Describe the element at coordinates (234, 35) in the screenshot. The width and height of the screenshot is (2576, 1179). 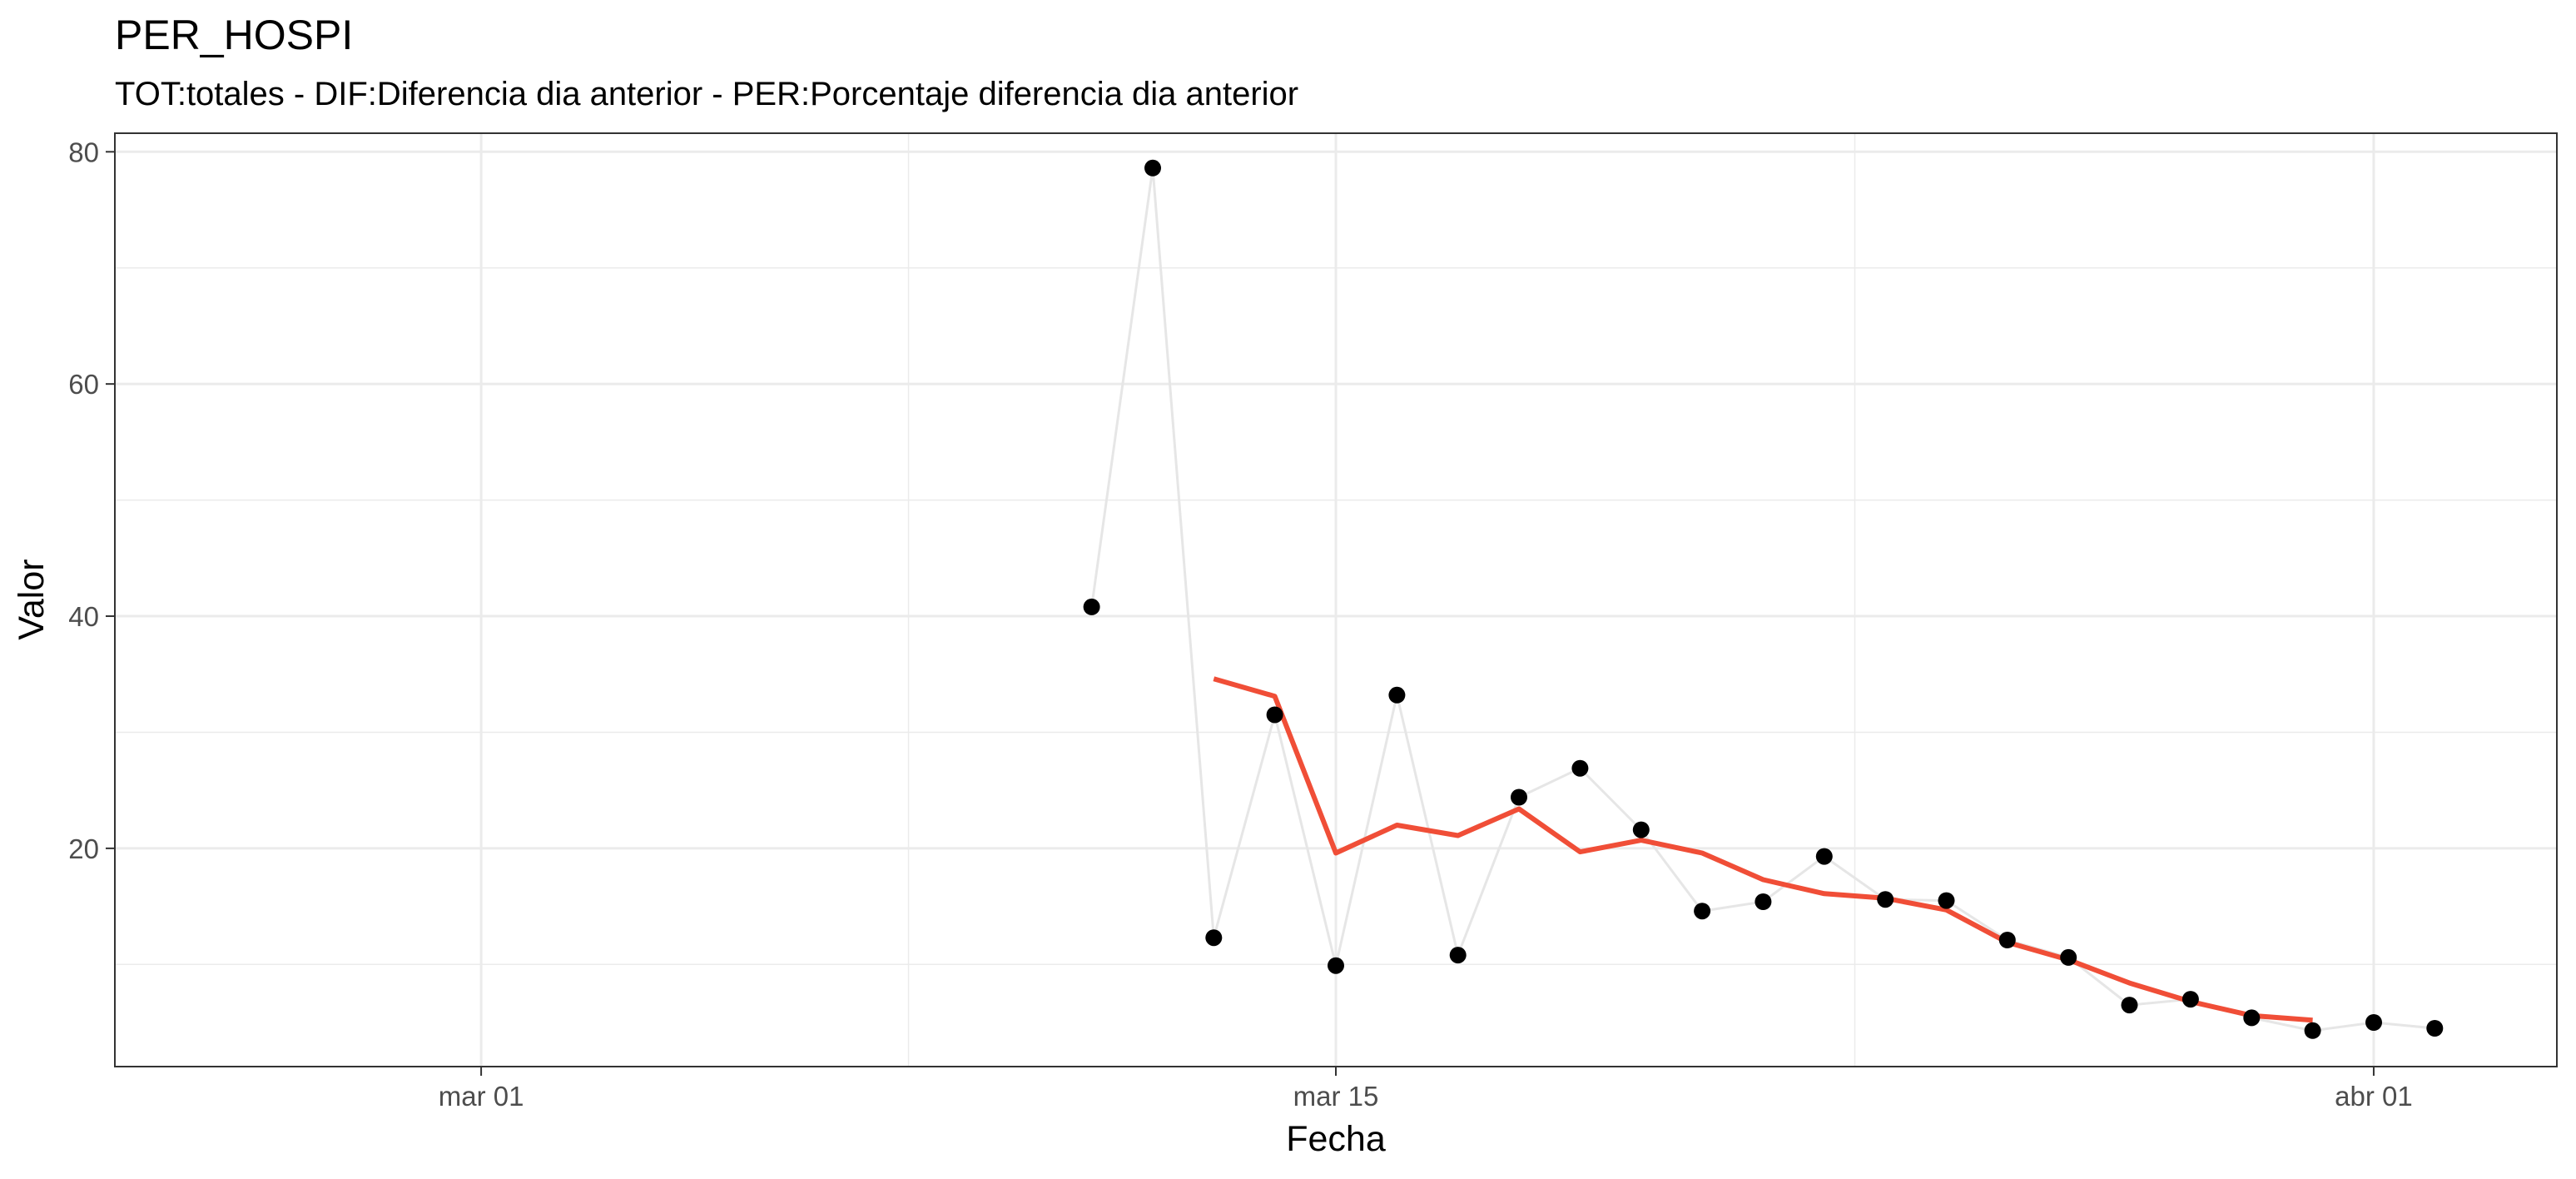
I see `chart-title: PER_HOSPI` at that location.